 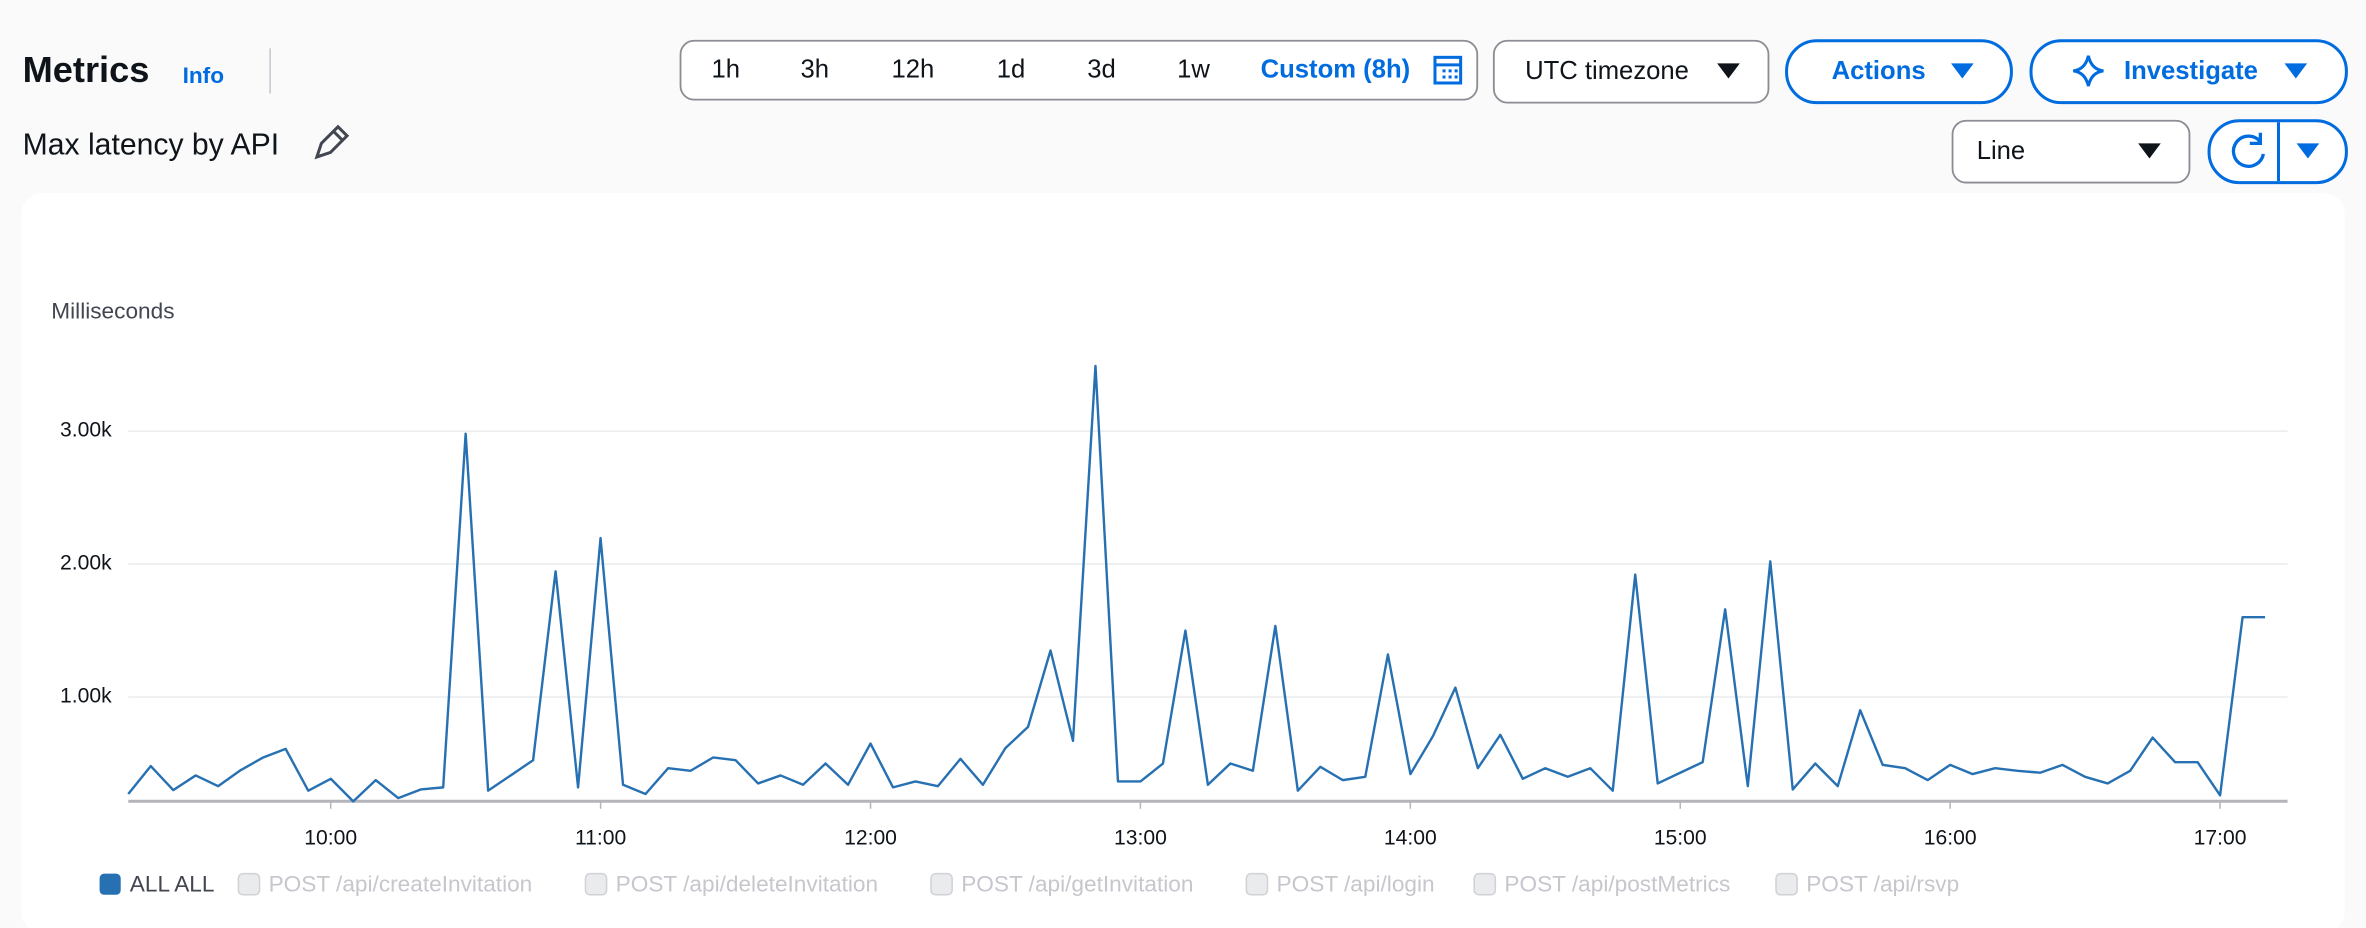 I want to click on refresh-icon, so click(x=2248, y=150).